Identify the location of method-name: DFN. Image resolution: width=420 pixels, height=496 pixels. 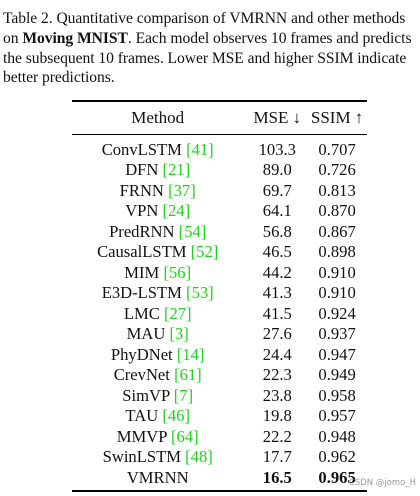
(142, 170).